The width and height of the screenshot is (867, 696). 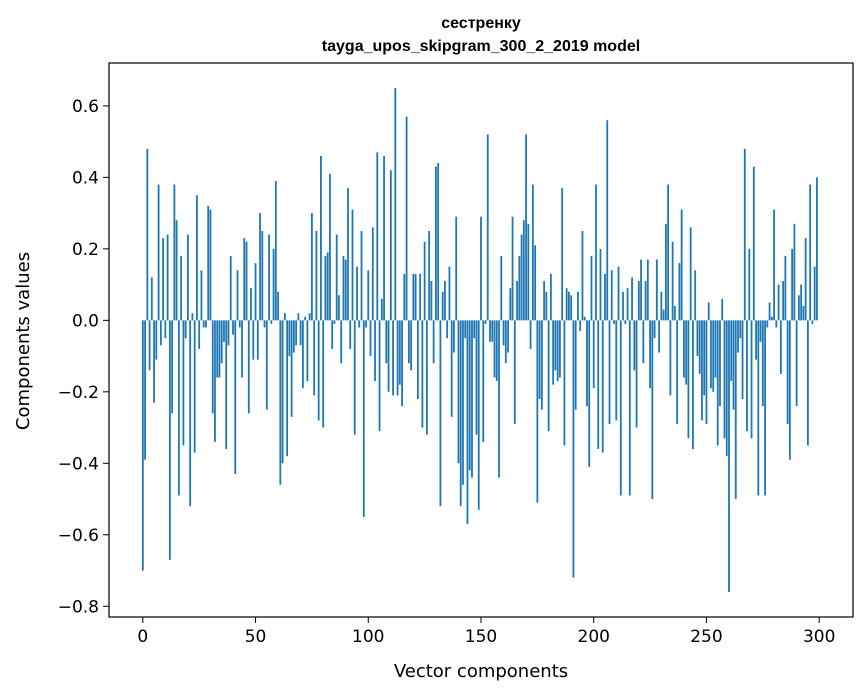 What do you see at coordinates (78, 393) in the screenshot?
I see `y-tick-label: −0.2` at bounding box center [78, 393].